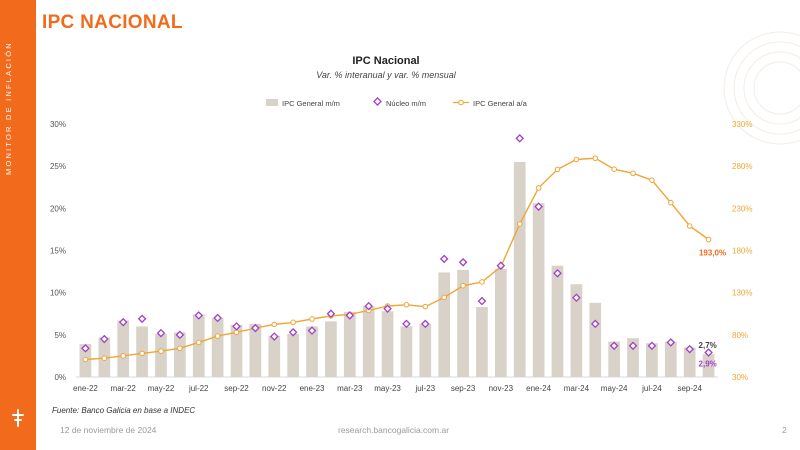  What do you see at coordinates (463, 388) in the screenshot?
I see `x-tick-label: sep-23` at bounding box center [463, 388].